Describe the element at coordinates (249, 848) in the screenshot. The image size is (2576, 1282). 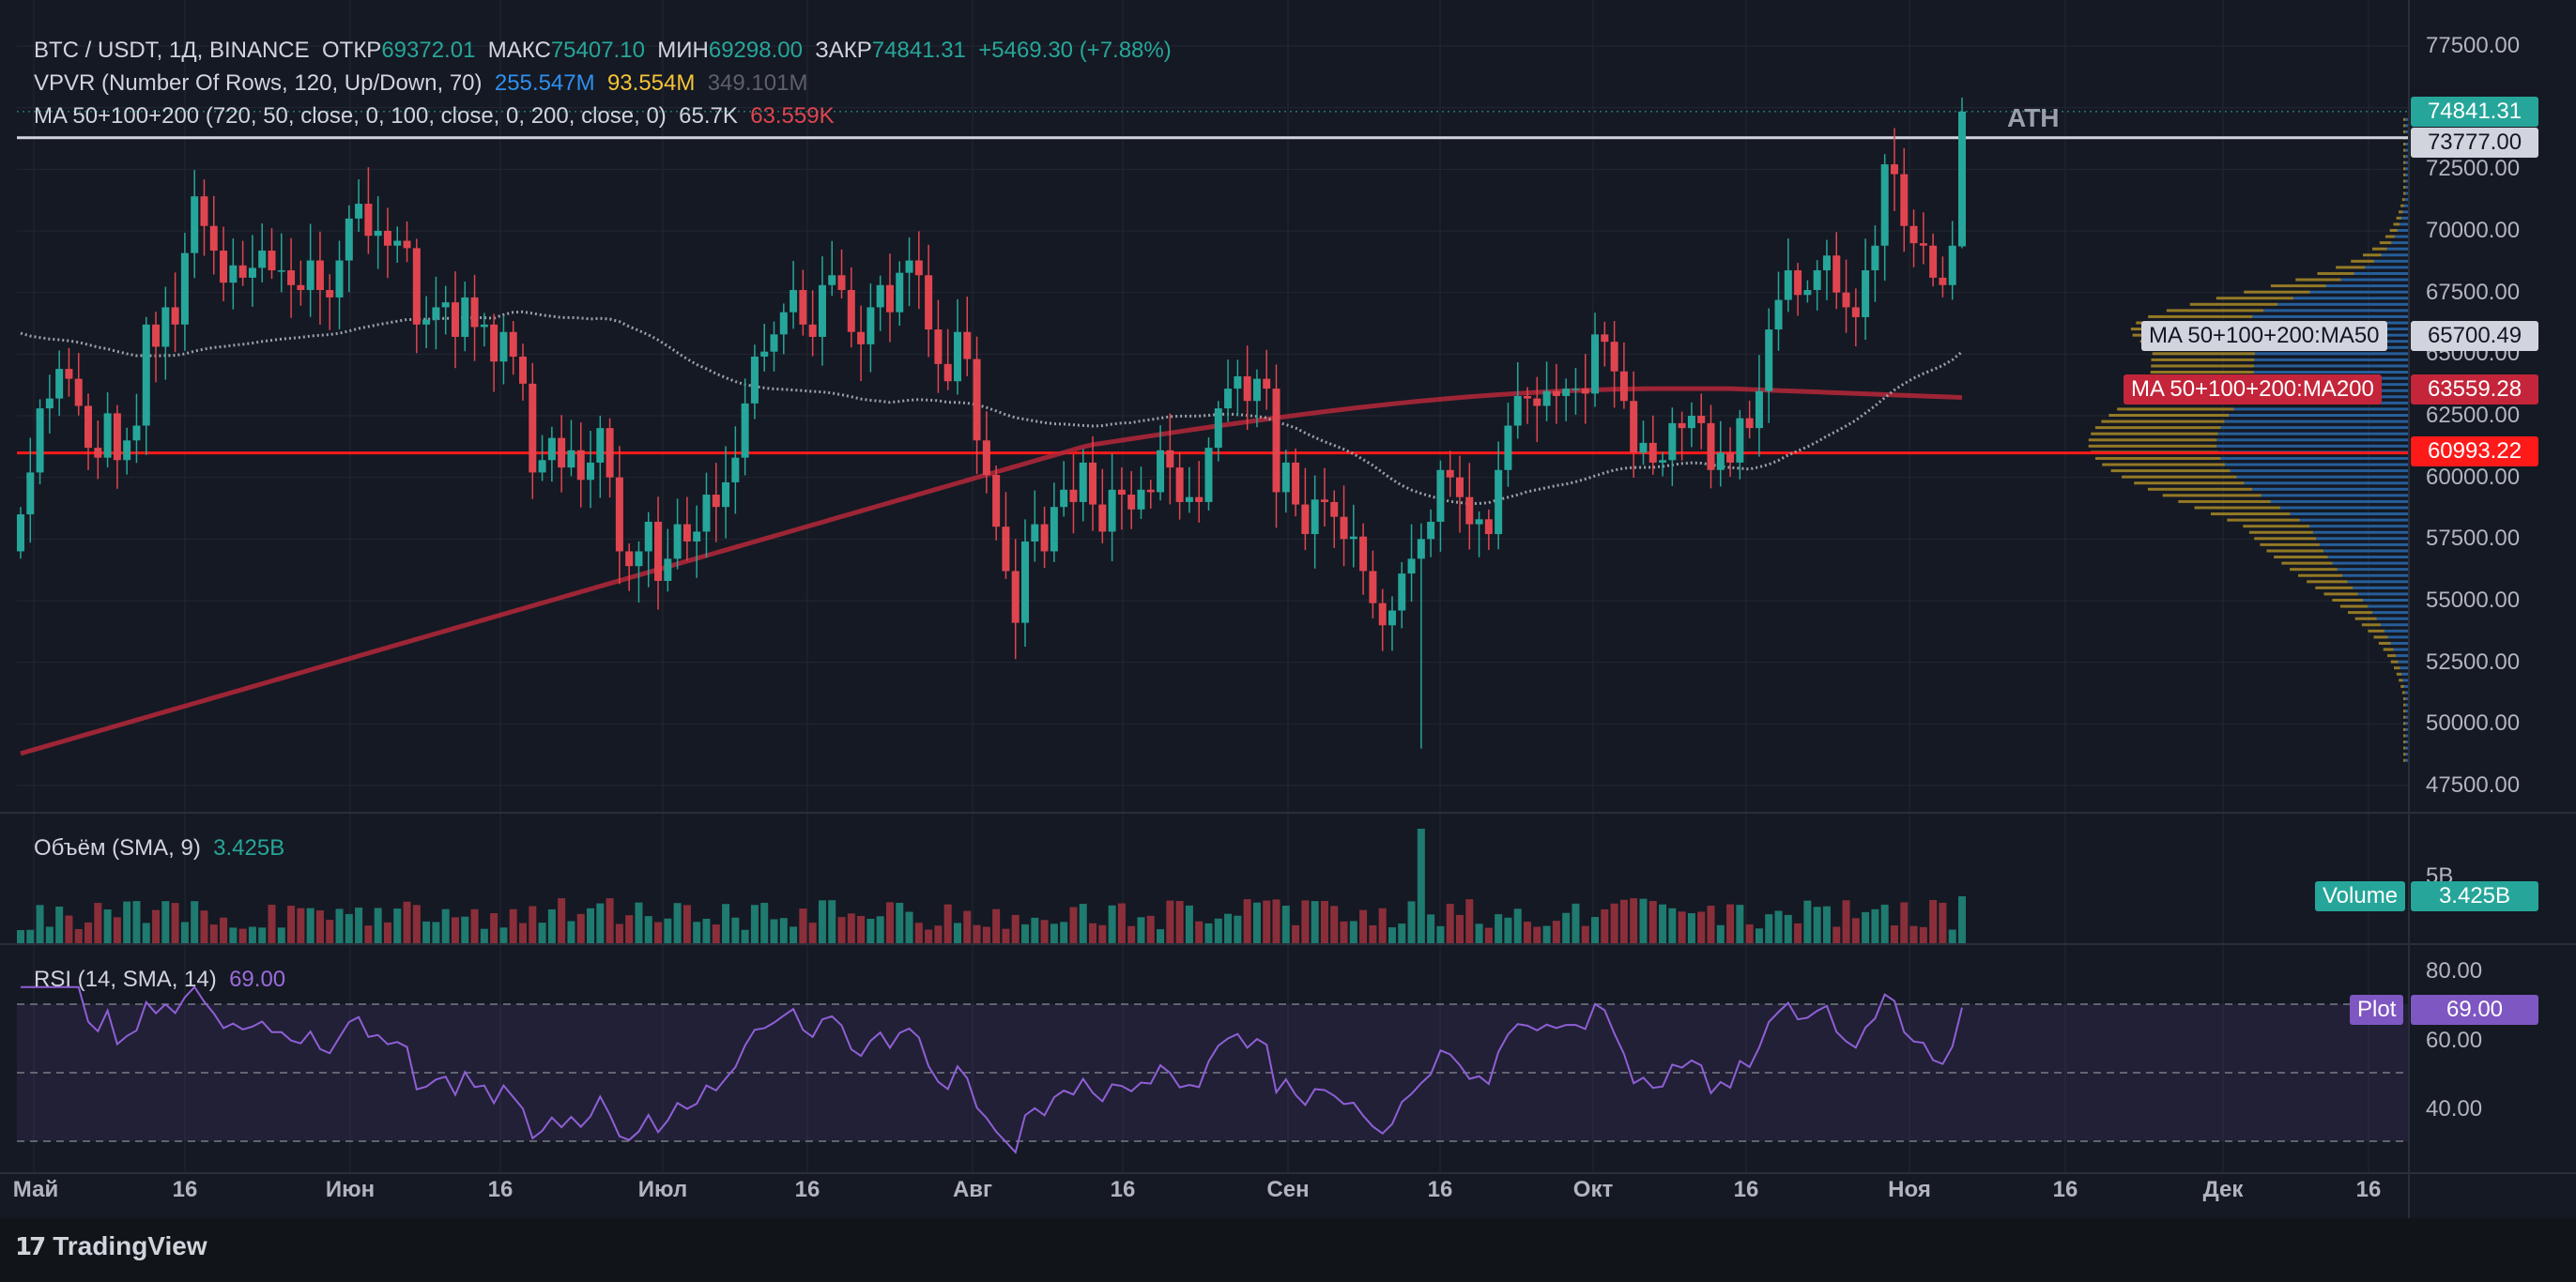
I see `volume-value: 3.425B` at that location.